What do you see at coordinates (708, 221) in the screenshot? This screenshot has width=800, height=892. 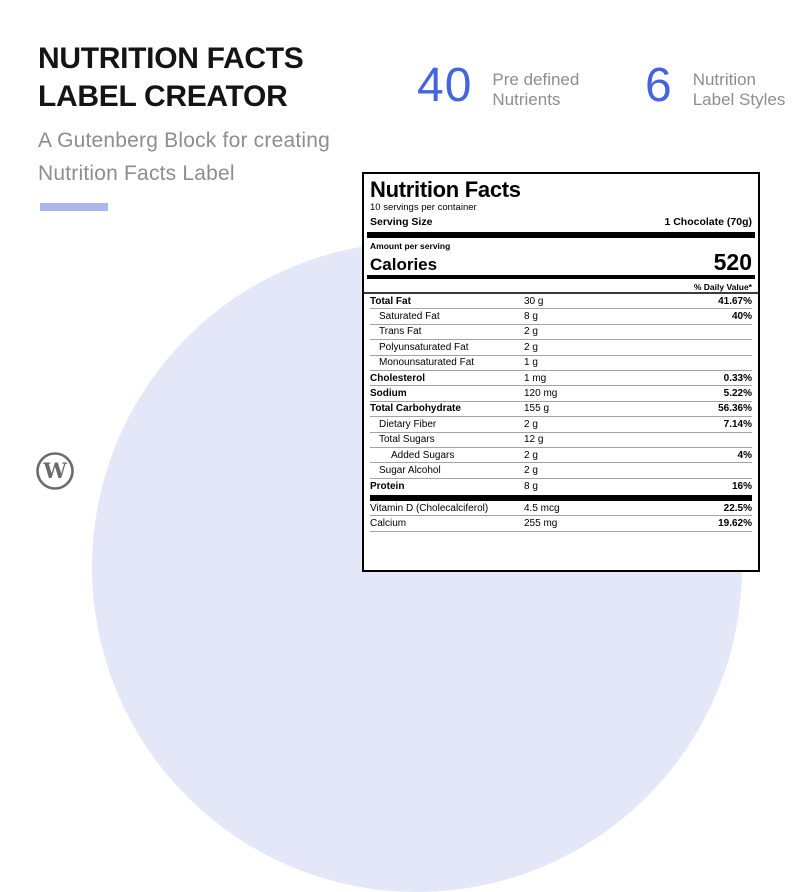 I see `serving-size-value: 1 Chocolate (70g)` at bounding box center [708, 221].